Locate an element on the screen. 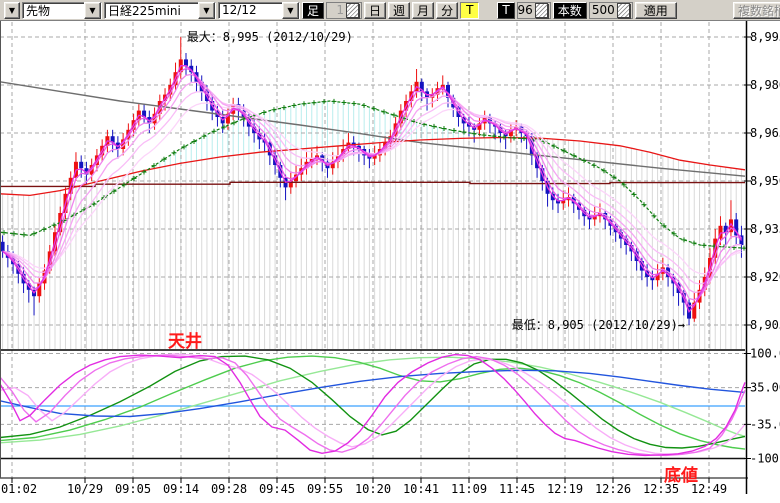 This screenshot has height=503, width=780. ceiling-label: 天井 is located at coordinates (185, 341).